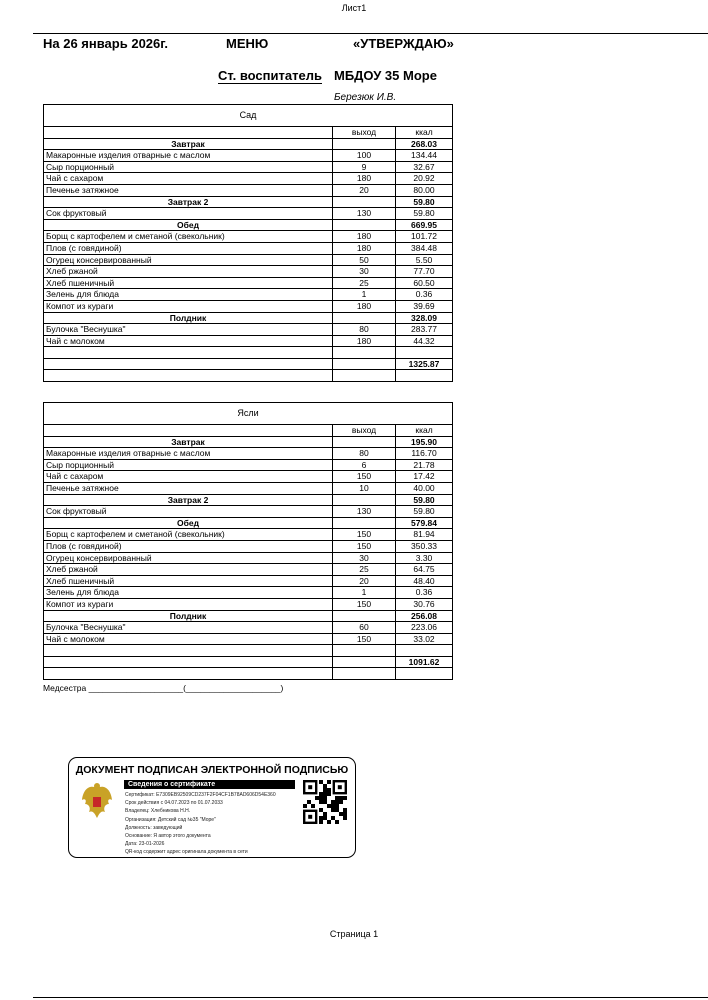 Image resolution: width=708 pixels, height=1000 pixels. I want to click on dish-row: Печенье затяжное 20 80.00, so click(248, 190).